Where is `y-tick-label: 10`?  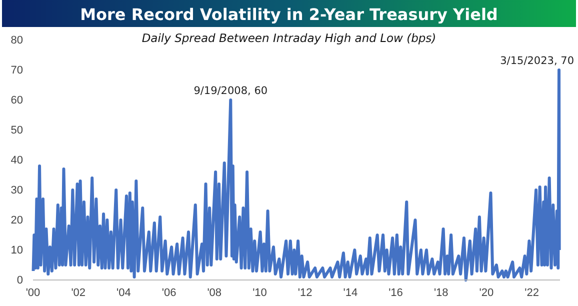 y-tick-label: 10 is located at coordinates (16, 250).